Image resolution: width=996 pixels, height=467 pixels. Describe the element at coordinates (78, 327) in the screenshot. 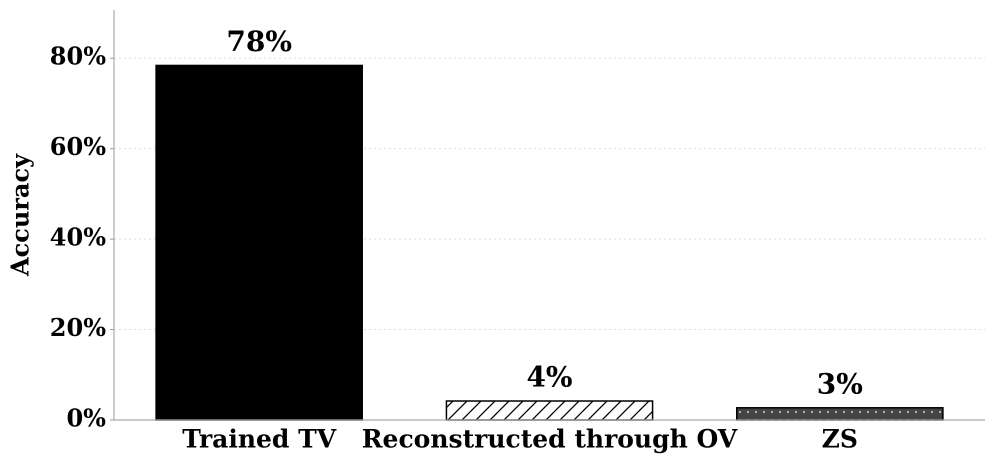

I see `y-tick-label: 20%` at that location.